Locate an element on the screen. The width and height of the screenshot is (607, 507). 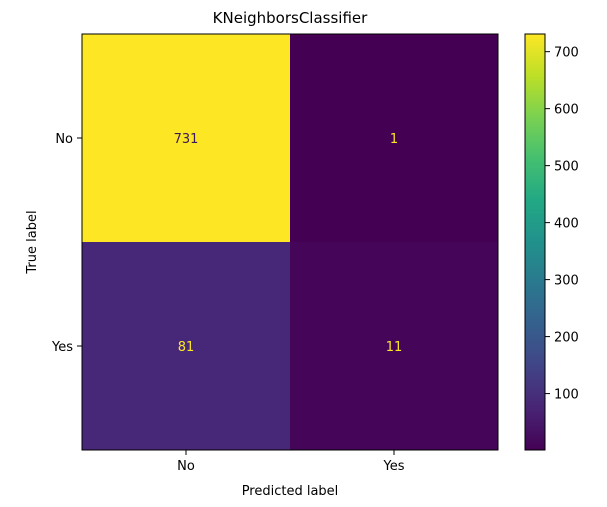
x-axis-label: Predicted label is located at coordinates (290, 491).